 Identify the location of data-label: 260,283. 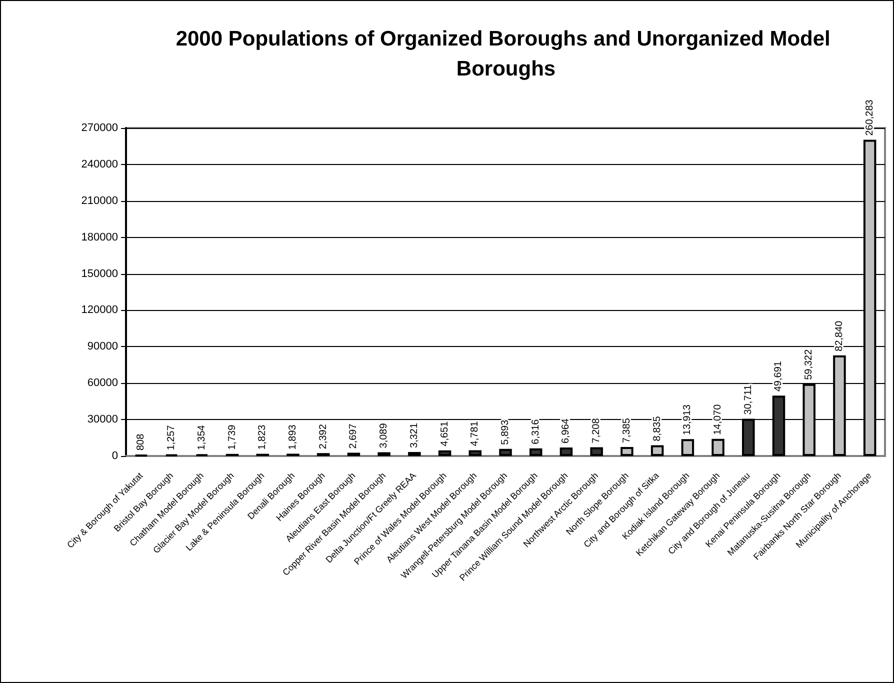
(870, 117).